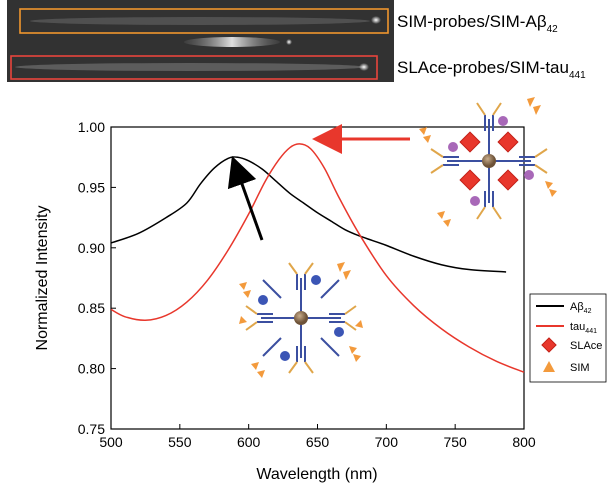  What do you see at coordinates (180, 442) in the screenshot?
I see `x-tick-label: 550` at bounding box center [180, 442].